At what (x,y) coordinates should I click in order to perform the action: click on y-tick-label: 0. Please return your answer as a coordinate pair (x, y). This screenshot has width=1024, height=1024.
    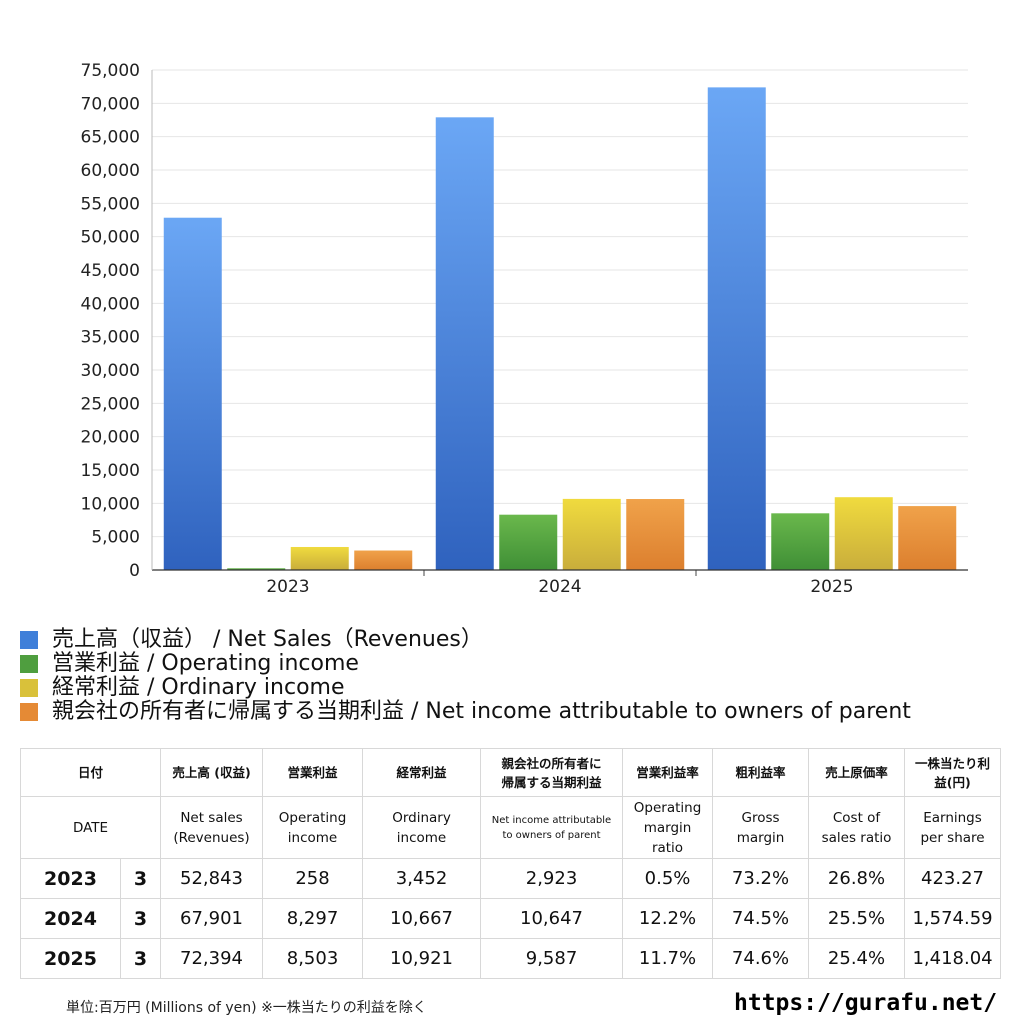
    Looking at the image, I should click on (134, 571).